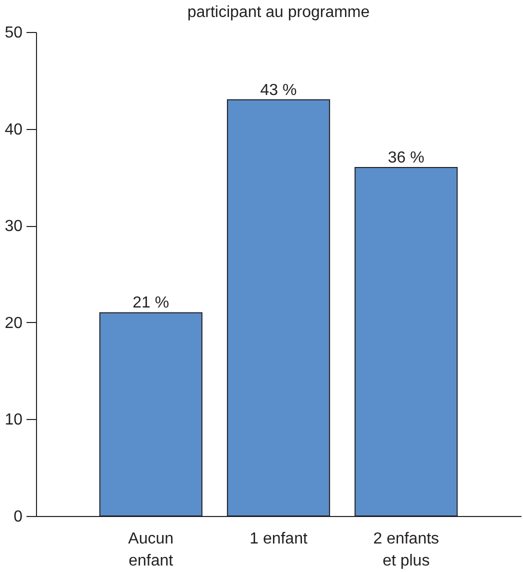 The image size is (523, 572). What do you see at coordinates (278, 90) in the screenshot?
I see `data-label: 43 %` at bounding box center [278, 90].